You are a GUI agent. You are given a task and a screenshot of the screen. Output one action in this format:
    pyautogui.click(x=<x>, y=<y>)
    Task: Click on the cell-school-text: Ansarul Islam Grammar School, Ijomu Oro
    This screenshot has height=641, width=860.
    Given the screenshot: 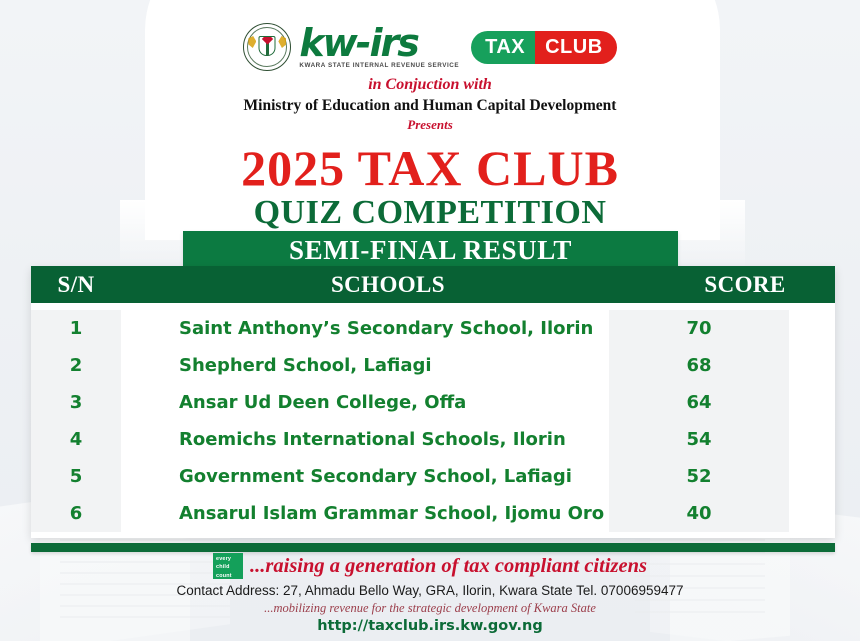 What is the action you would take?
    pyautogui.click(x=392, y=513)
    